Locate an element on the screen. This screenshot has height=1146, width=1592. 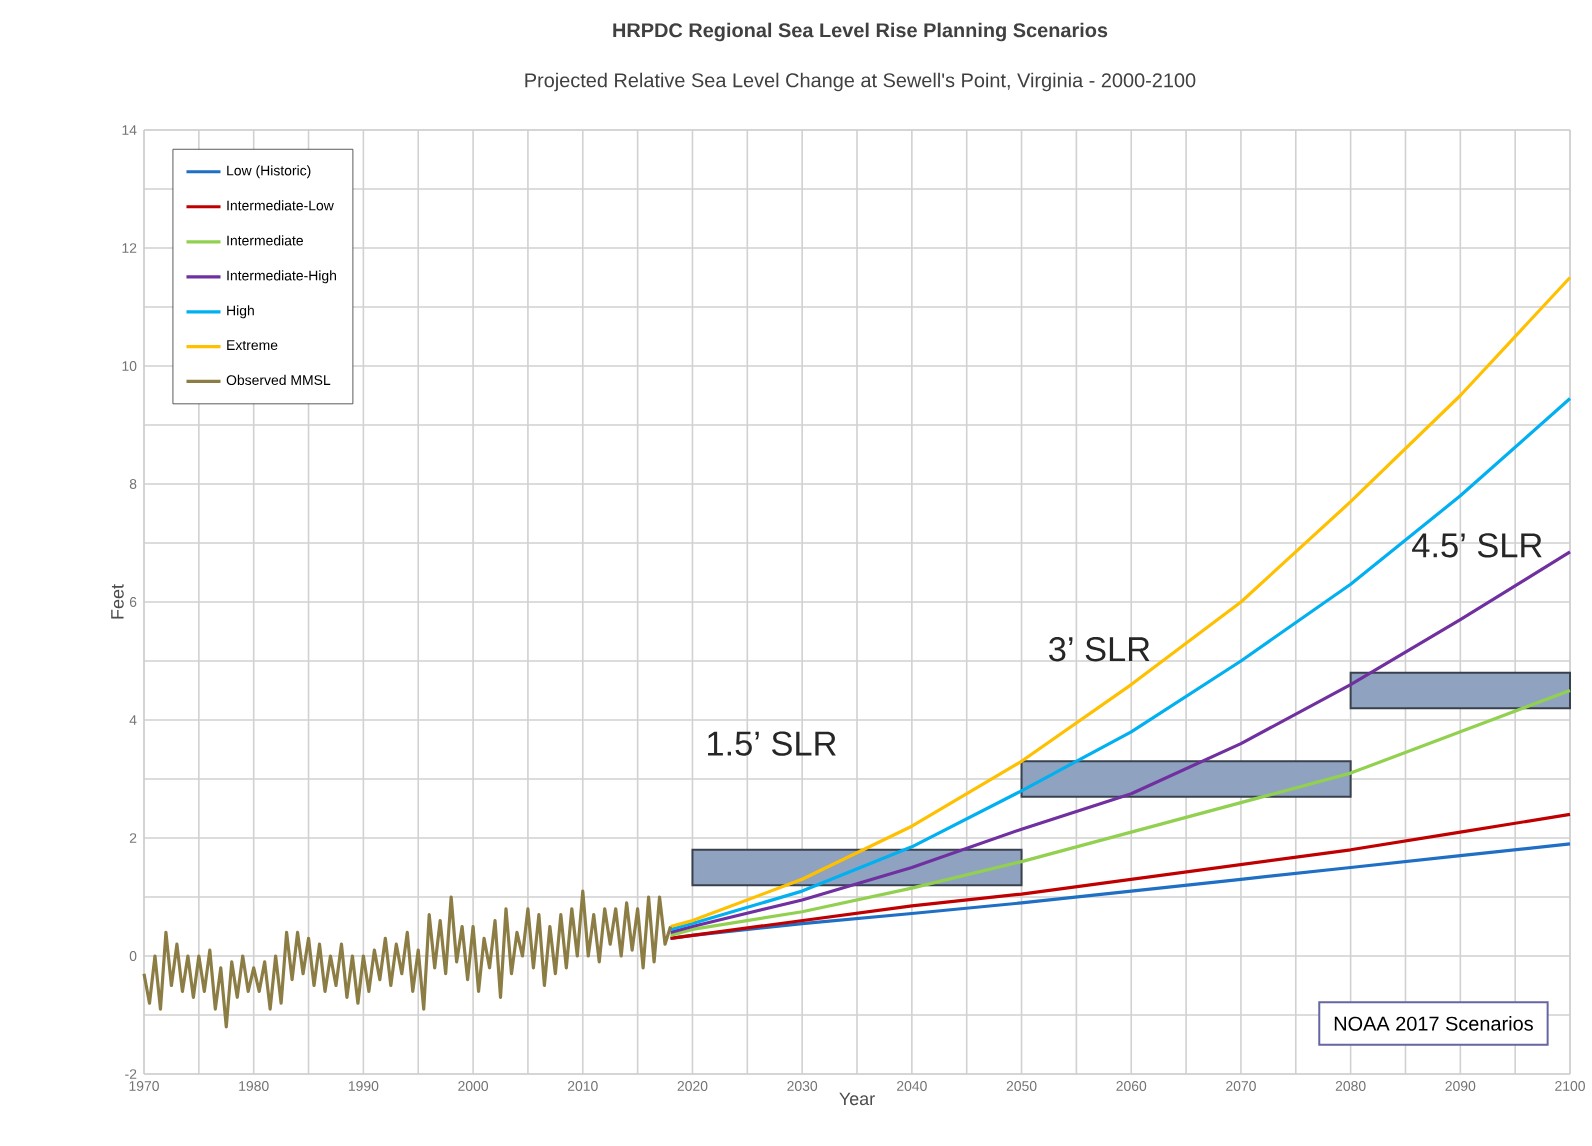
annotation: 3’ SLR is located at coordinates (1099, 649).